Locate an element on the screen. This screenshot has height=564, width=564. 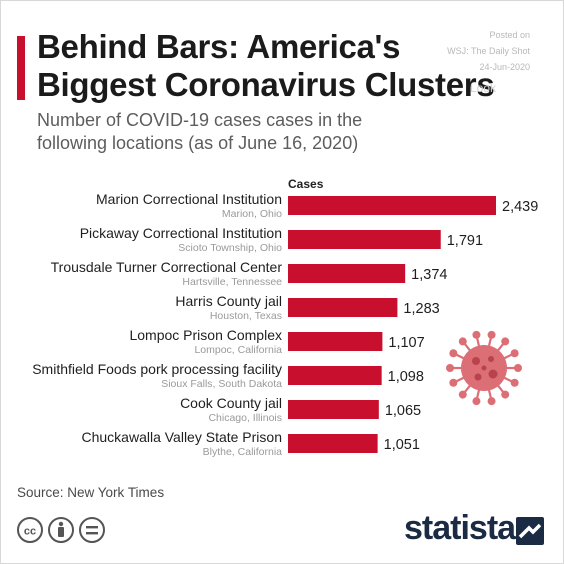
virus-icon is located at coordinates (484, 368).